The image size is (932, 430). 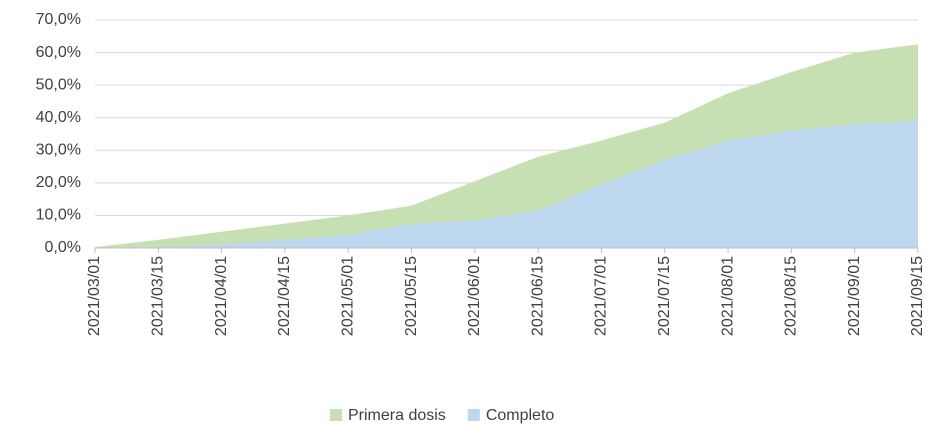 I want to click on x-tick-label: 2021/07/01, so click(x=601, y=296).